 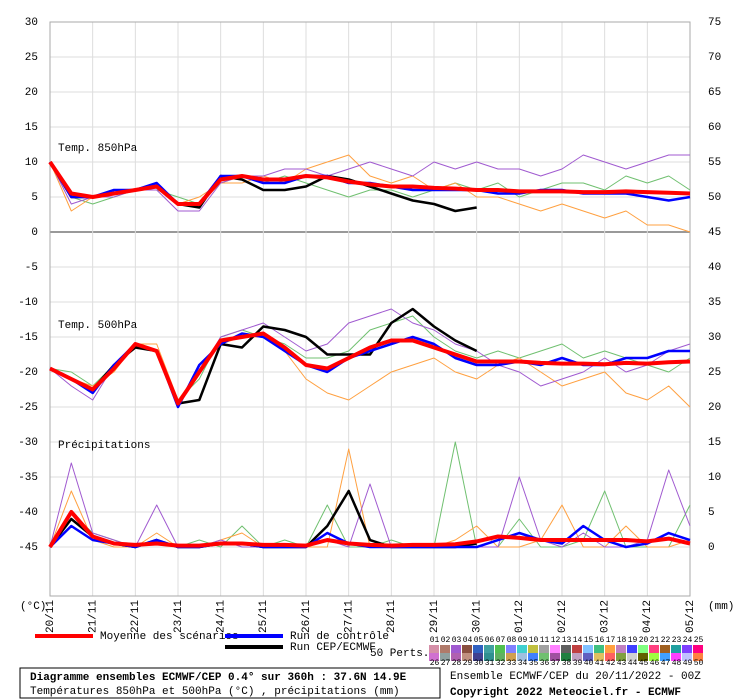 I want to click on y-unit: (°C), so click(x=33, y=607).